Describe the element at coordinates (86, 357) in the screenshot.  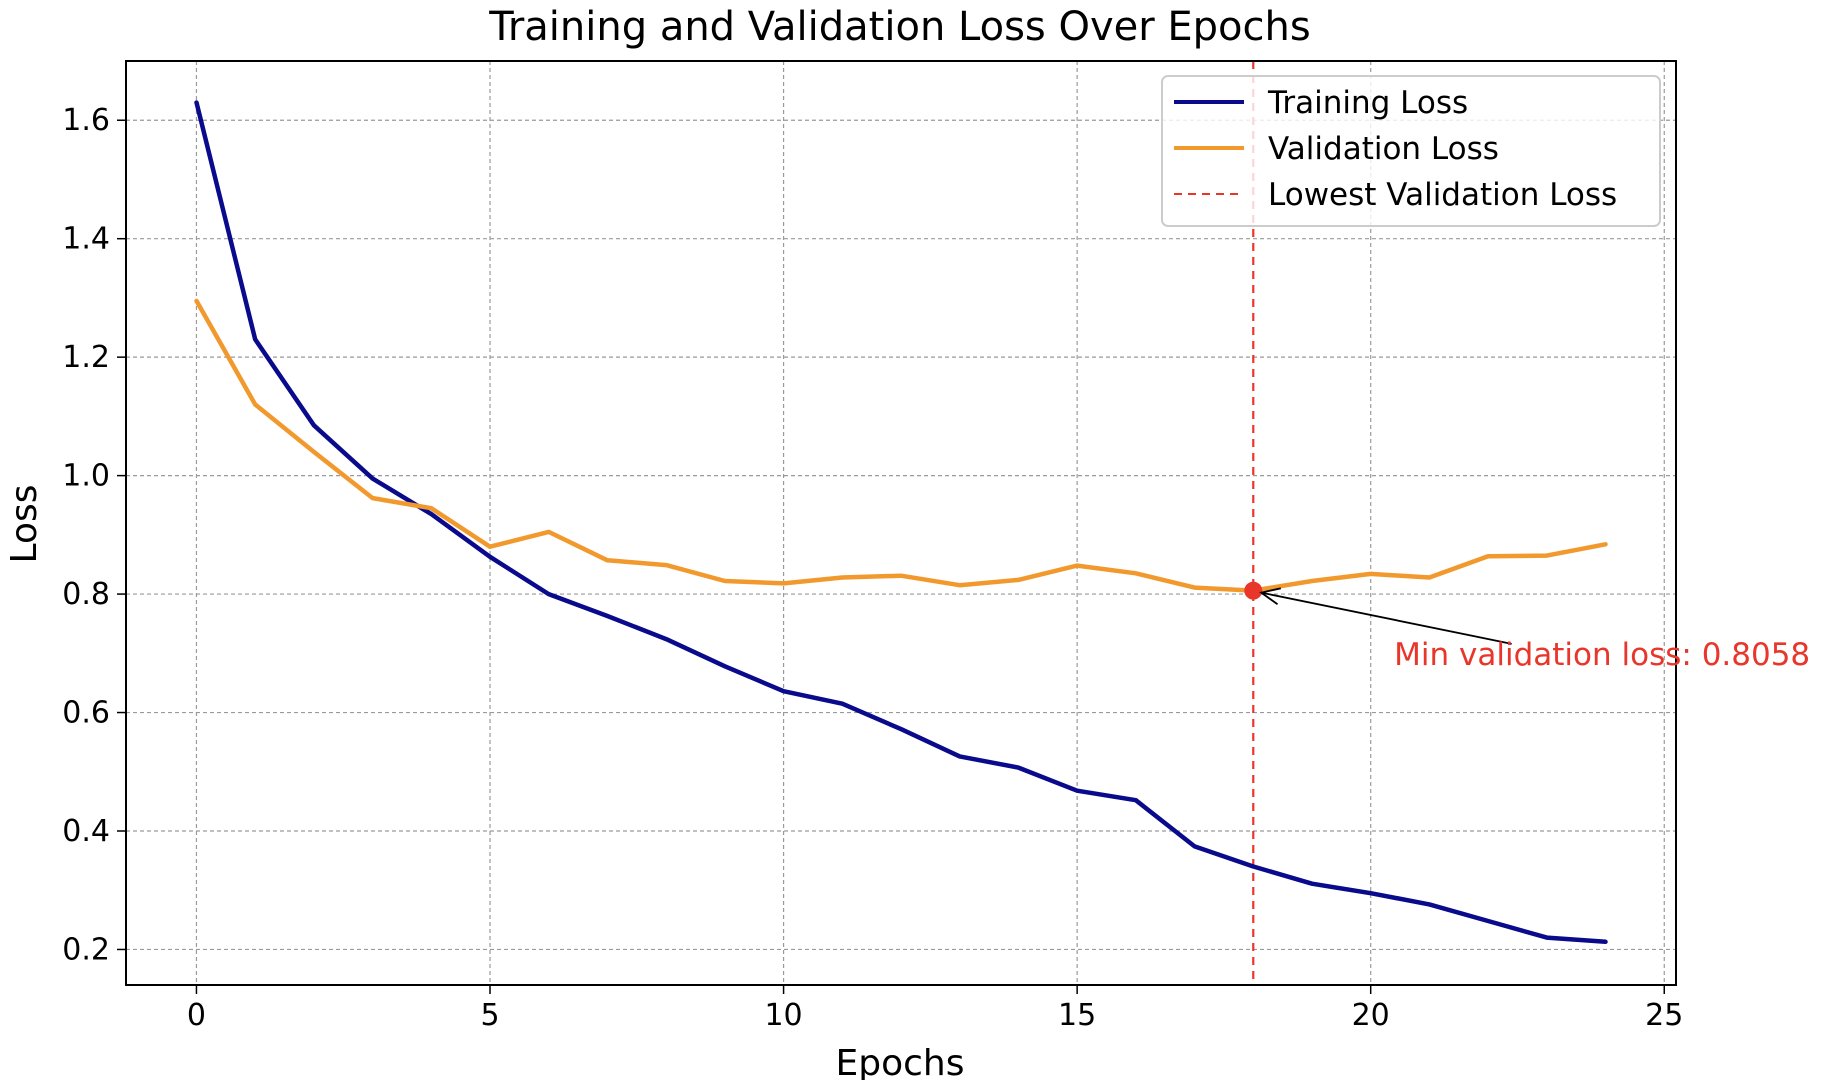
I see `y-tick-label: 1.2` at that location.